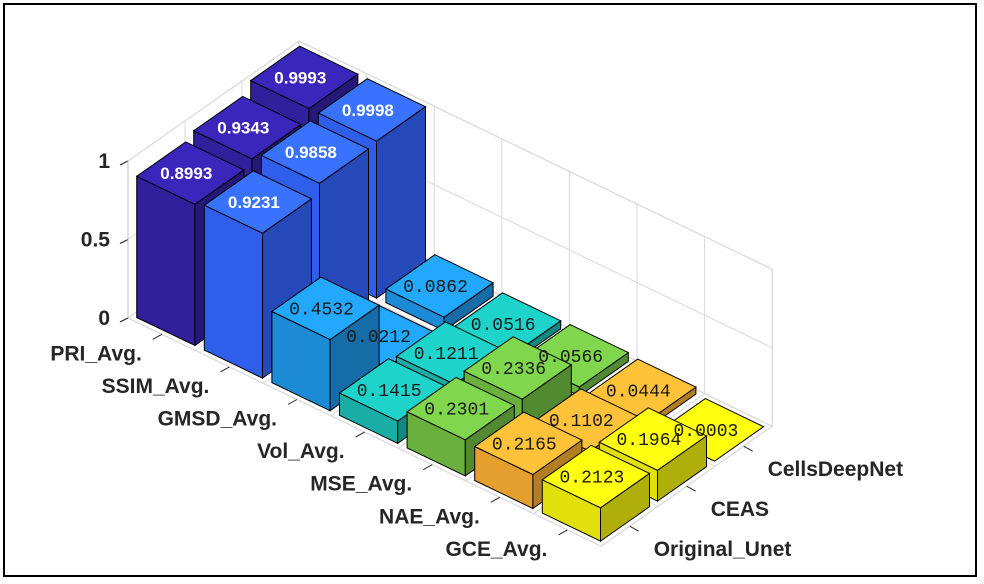 Image resolution: width=984 pixels, height=584 pixels. What do you see at coordinates (456, 411) in the screenshot?
I see `value-label: 0.2301` at bounding box center [456, 411].